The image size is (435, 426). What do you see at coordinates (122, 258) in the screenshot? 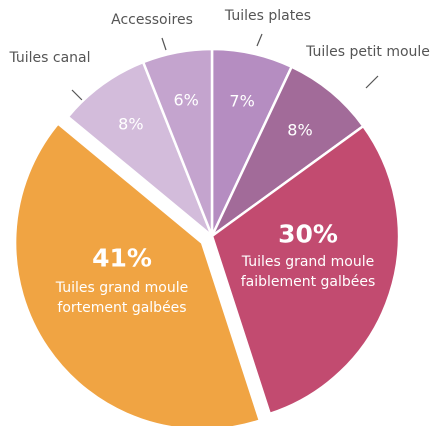
I see `slice-percent: 41%` at bounding box center [122, 258].